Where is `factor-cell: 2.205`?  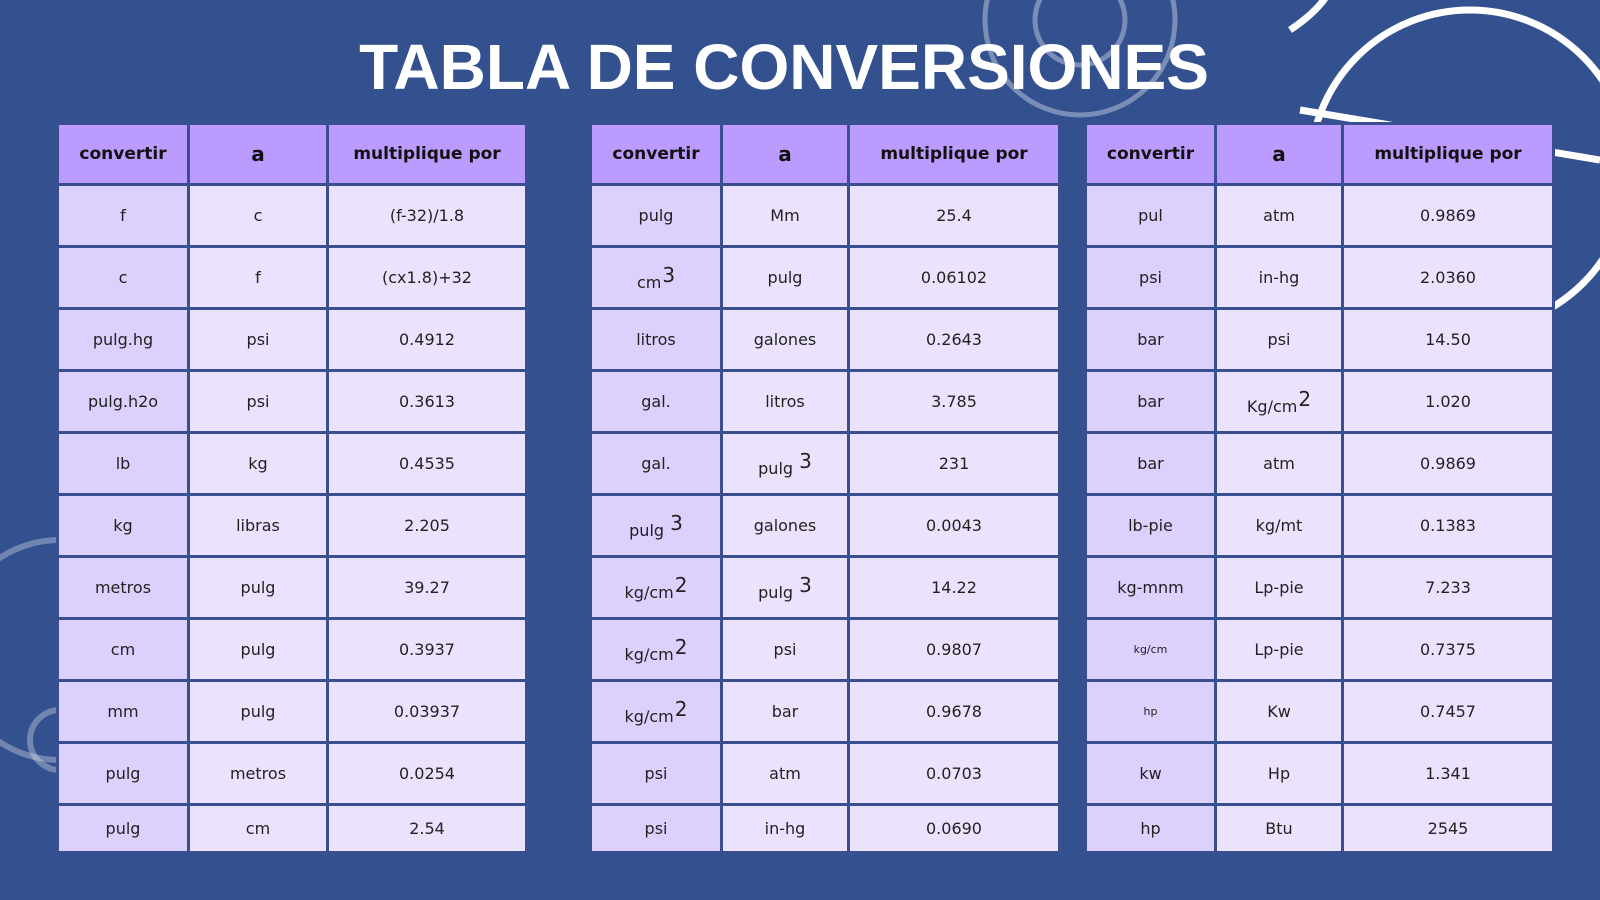 factor-cell: 2.205 is located at coordinates (427, 525).